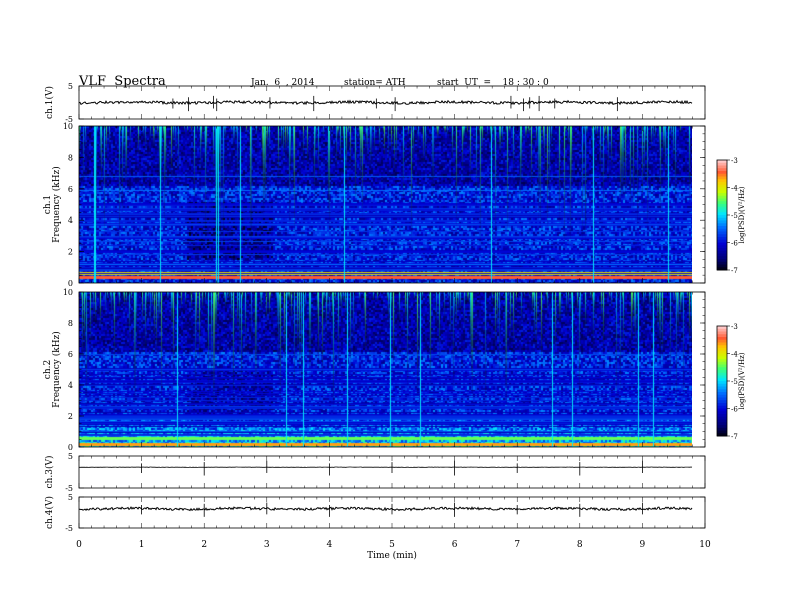 The width and height of the screenshot is (792, 612). I want to click on ch1-voltage-ylabel: ch.1(V), so click(49, 102).